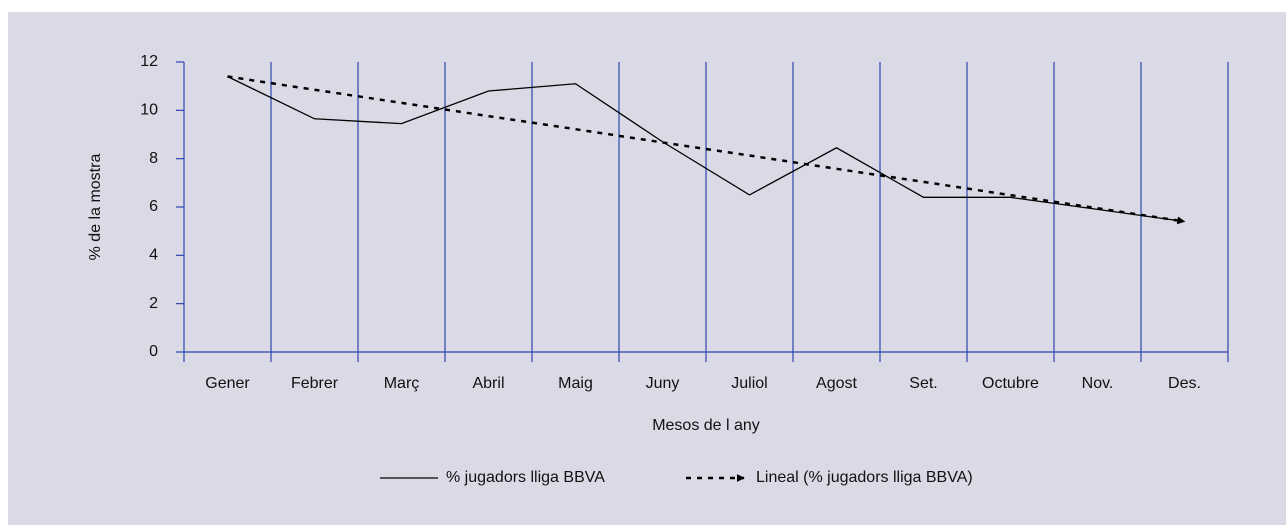 The image size is (1286, 530). Describe the element at coordinates (149, 110) in the screenshot. I see `y-tick-label: 10` at that location.